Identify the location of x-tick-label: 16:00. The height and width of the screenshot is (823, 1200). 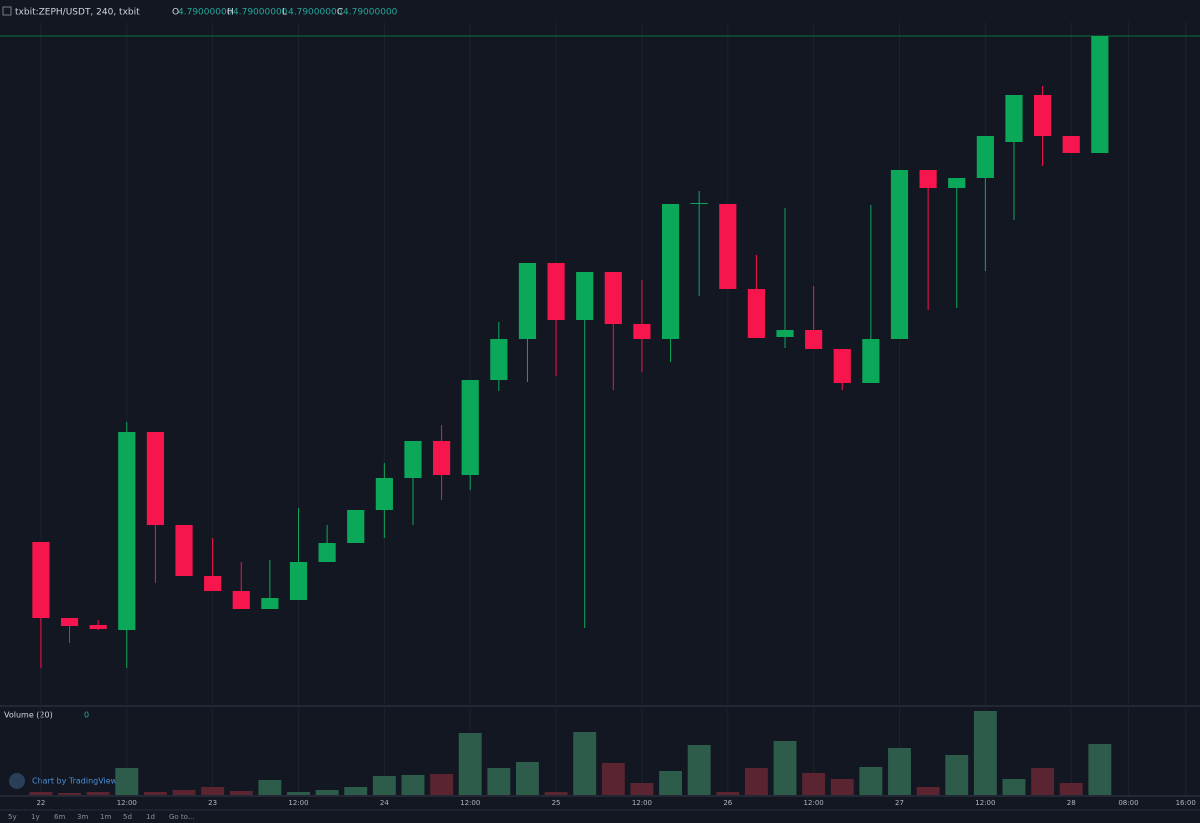
(1186, 803).